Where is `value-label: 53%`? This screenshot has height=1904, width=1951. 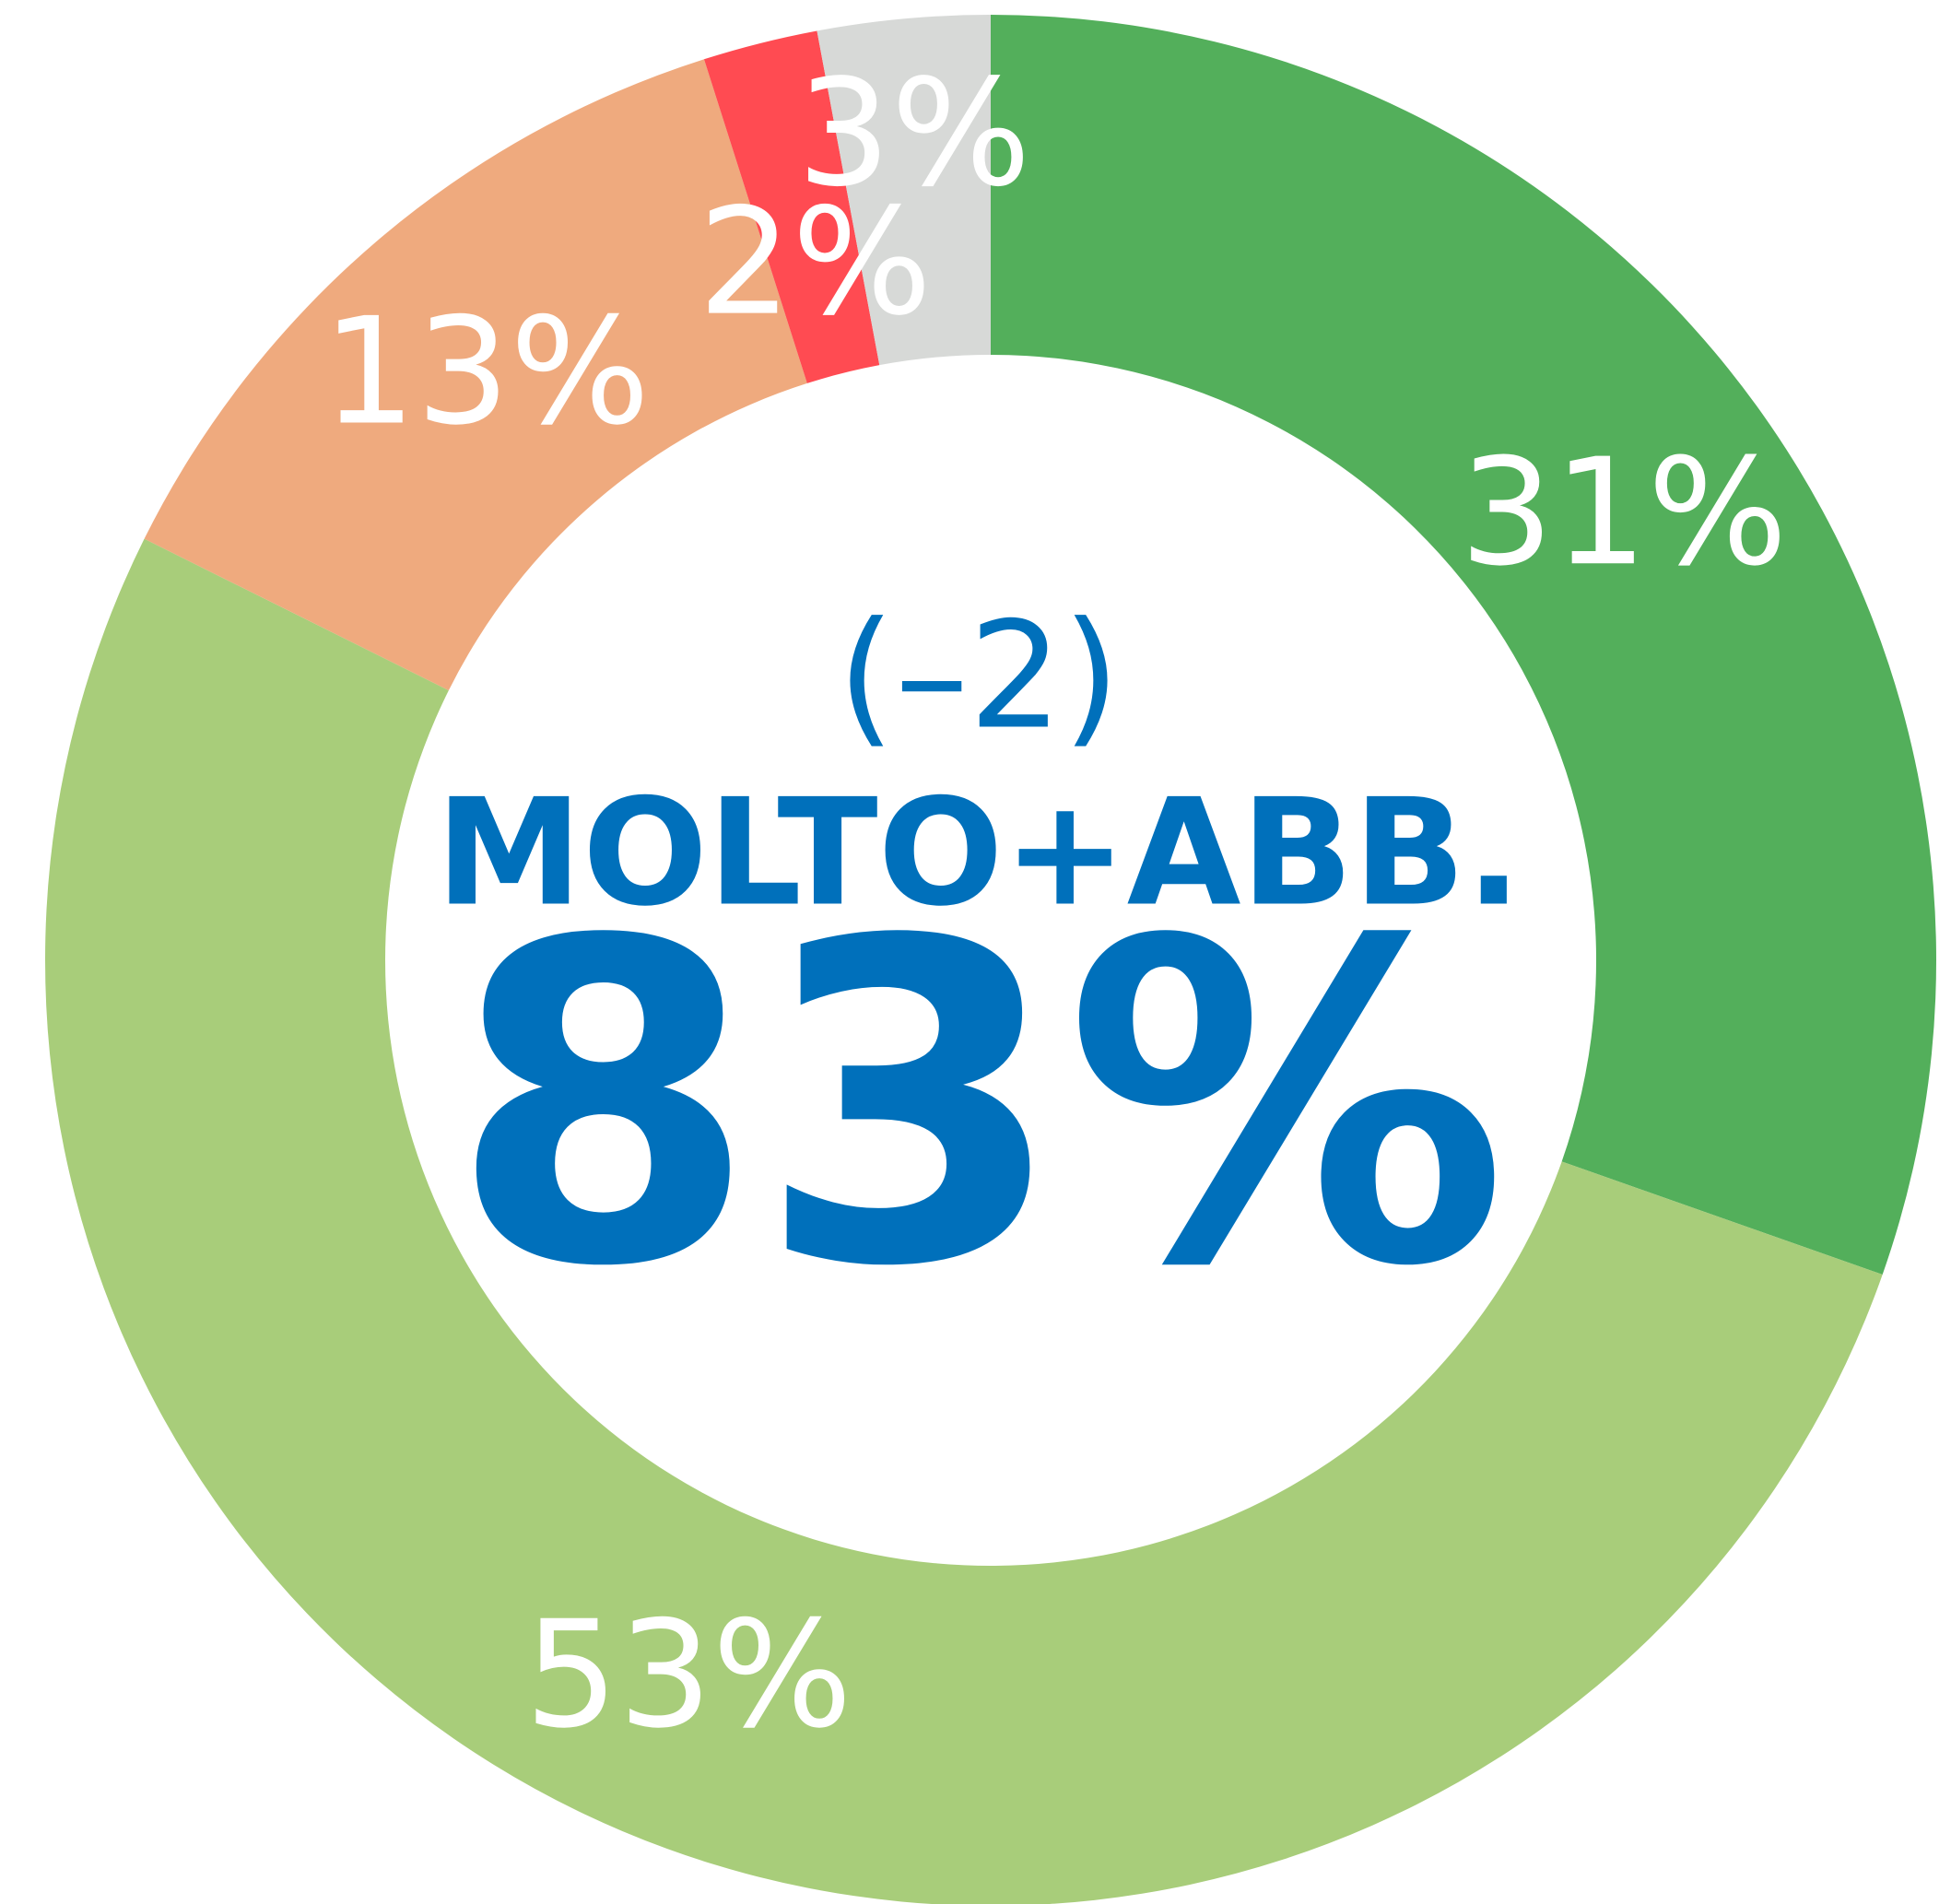
value-label: 53% is located at coordinates (688, 1674).